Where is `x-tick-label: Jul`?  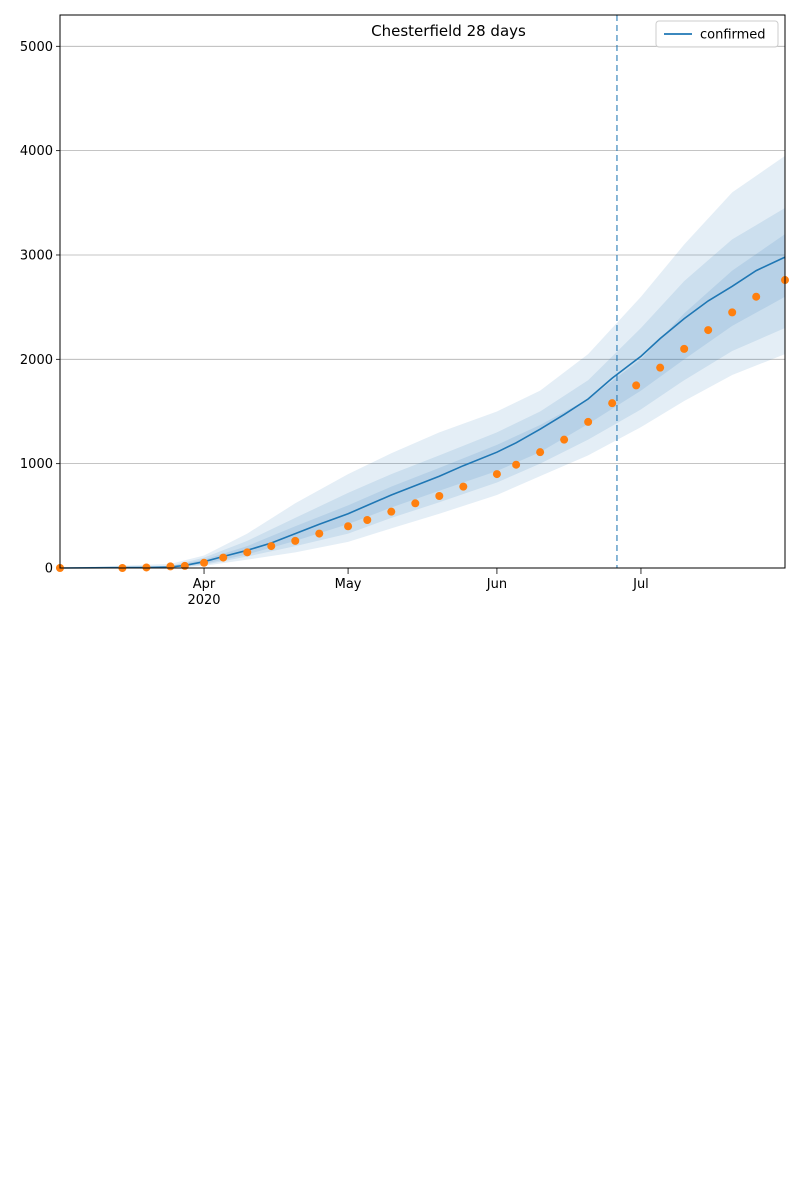
x-tick-label: Jul is located at coordinates (640, 584).